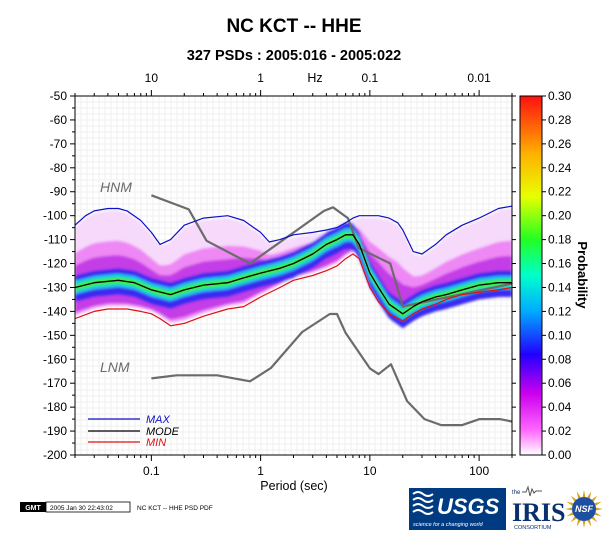 Image resolution: width=609 pixels, height=534 pixels. What do you see at coordinates (538, 512) in the screenshot?
I see `iris-logo-text: IRIS` at bounding box center [538, 512].